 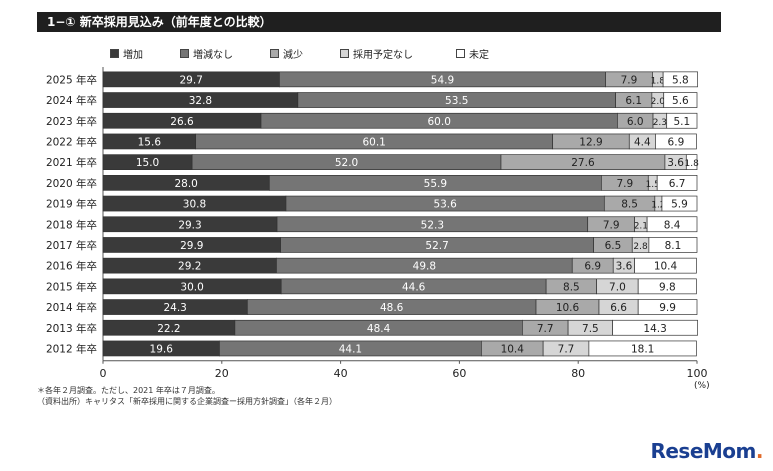 What do you see at coordinates (71, 183) in the screenshot?
I see `category-label: 2020 年卒` at bounding box center [71, 183].